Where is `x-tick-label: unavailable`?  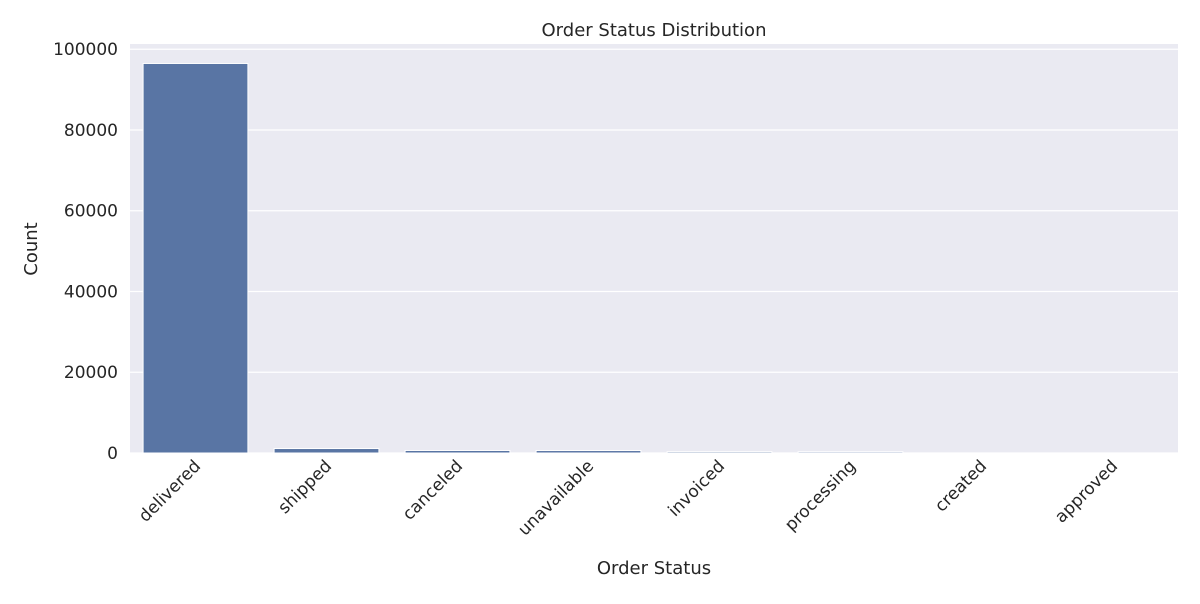
x-tick-label: unavailable is located at coordinates (556, 498).